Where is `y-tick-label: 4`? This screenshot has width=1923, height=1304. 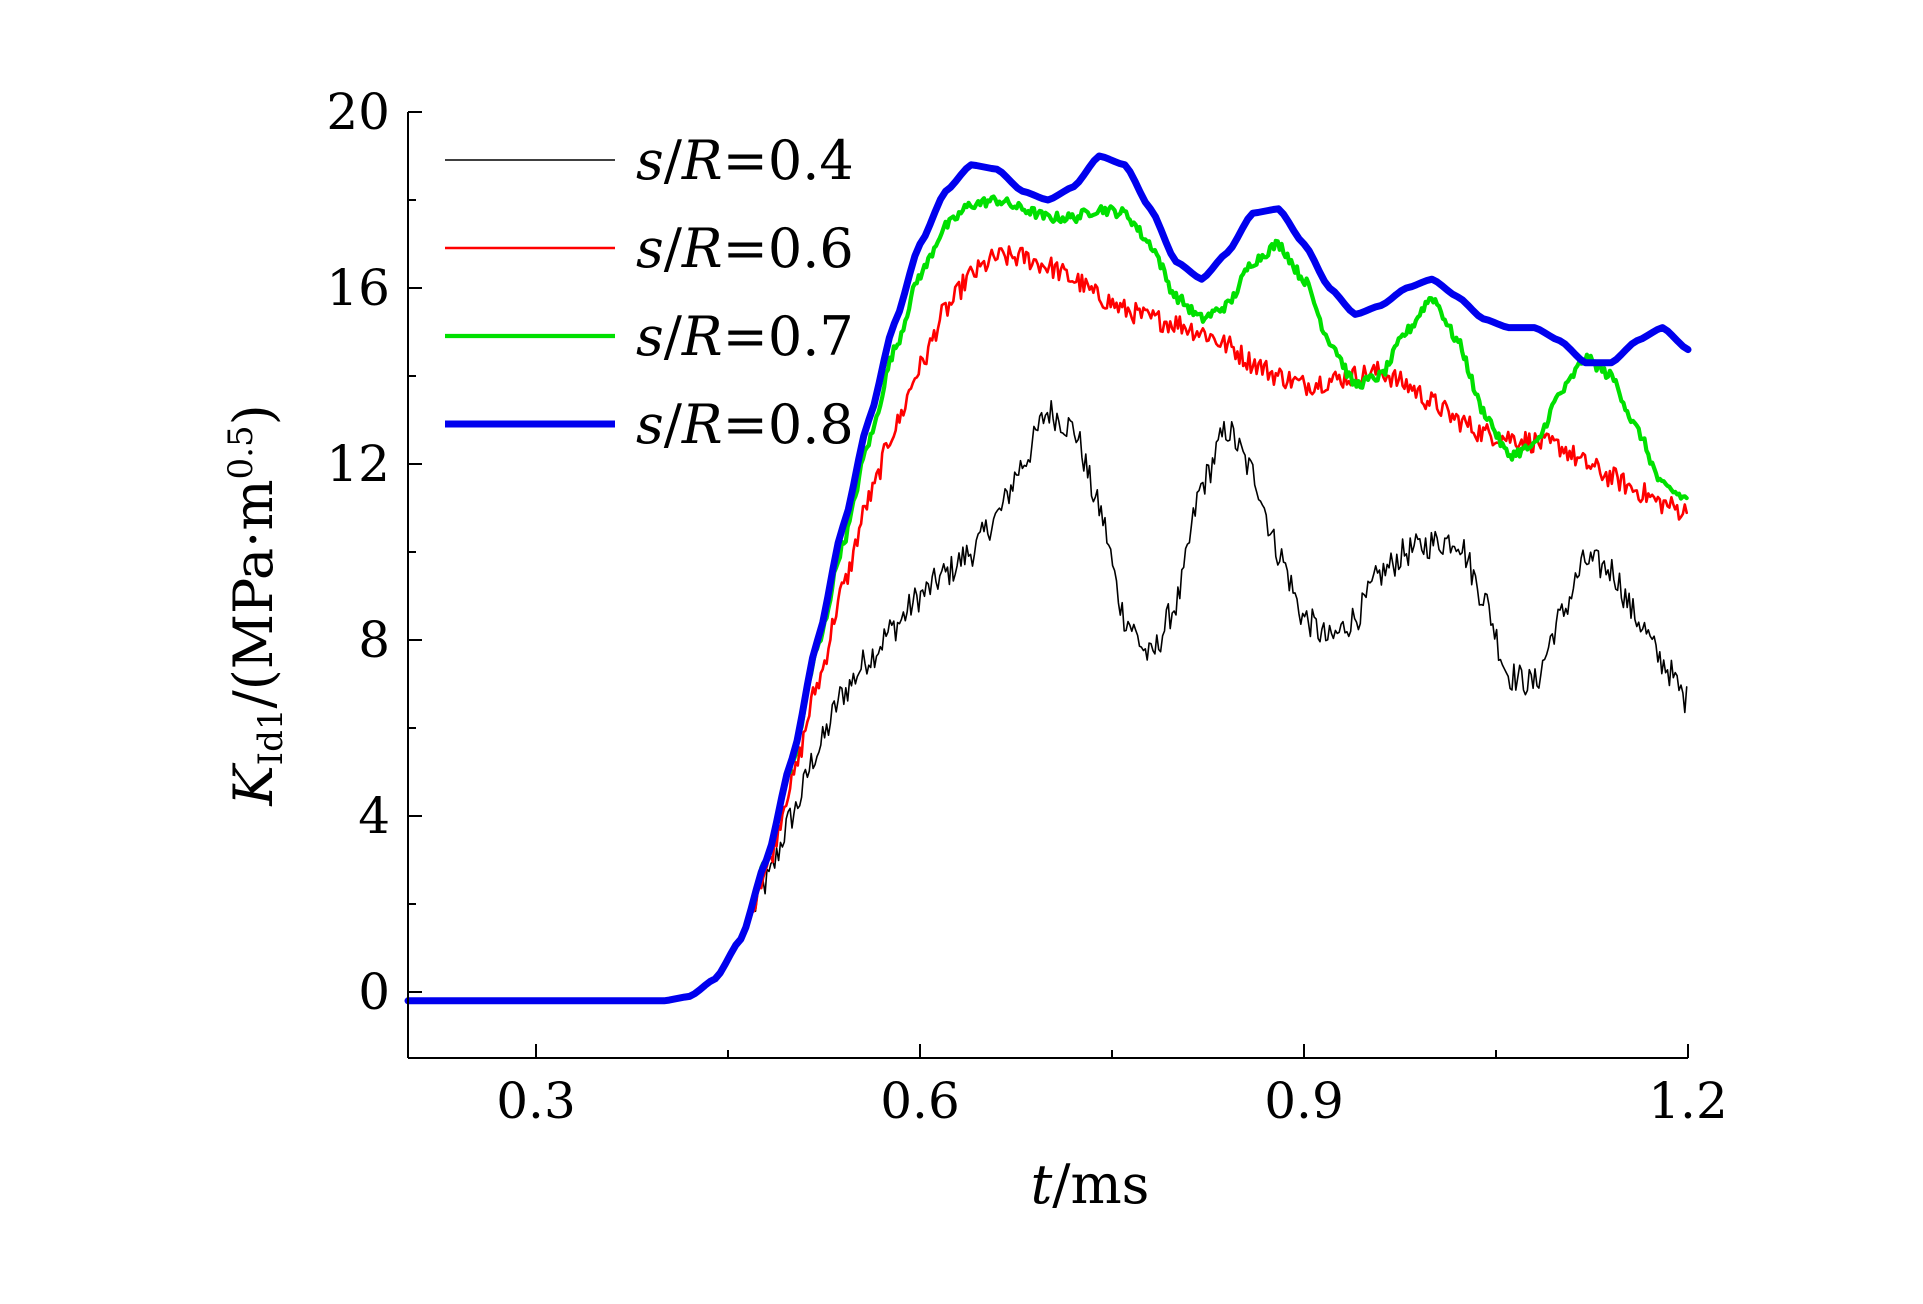
y-tick-label: 4 is located at coordinates (374, 816).